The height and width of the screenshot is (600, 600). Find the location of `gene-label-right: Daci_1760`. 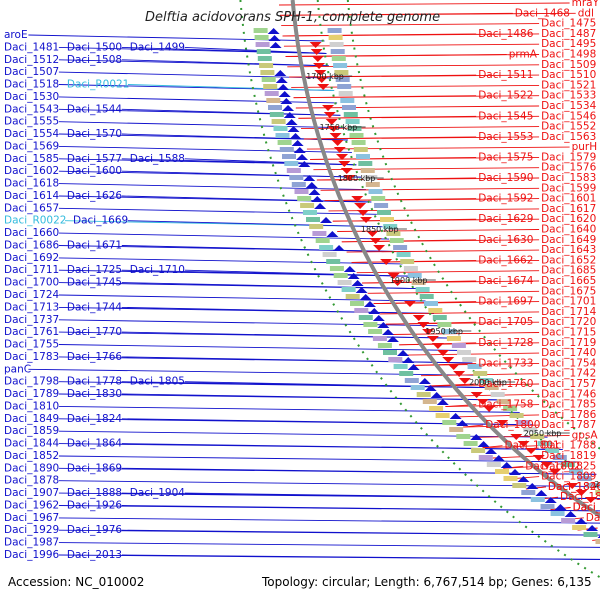

gene-label-right: Daci_1760 is located at coordinates (505, 384).